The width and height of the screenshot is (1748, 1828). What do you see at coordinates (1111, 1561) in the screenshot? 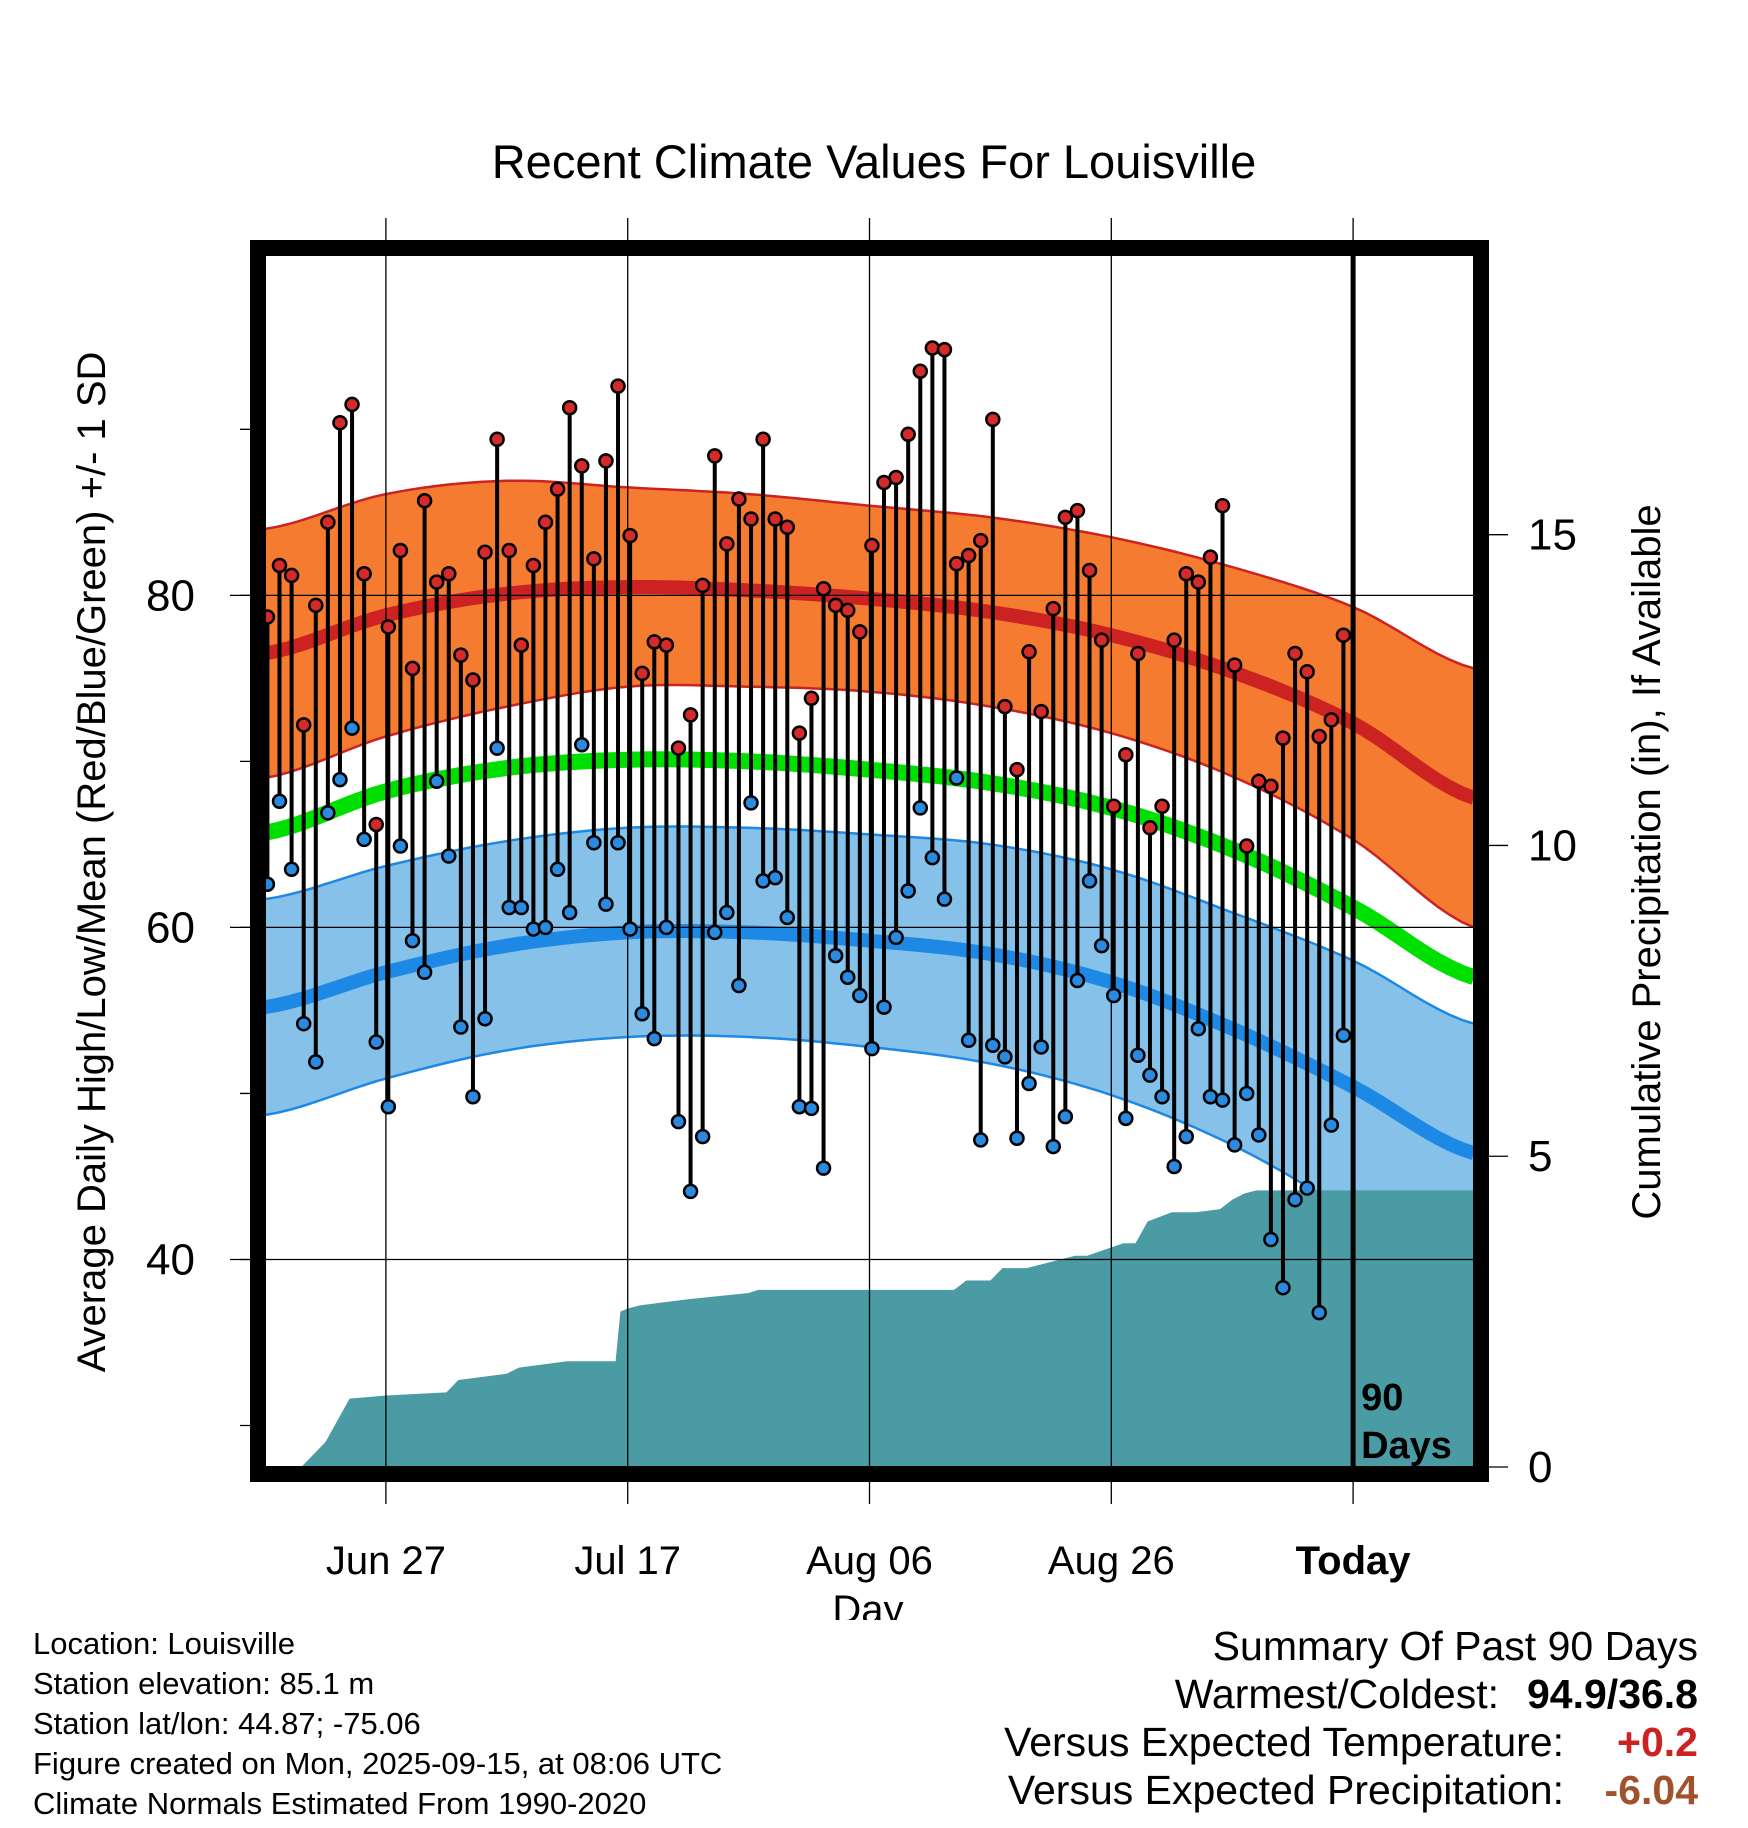
I see `x-tick-label: Aug 26` at bounding box center [1111, 1561].